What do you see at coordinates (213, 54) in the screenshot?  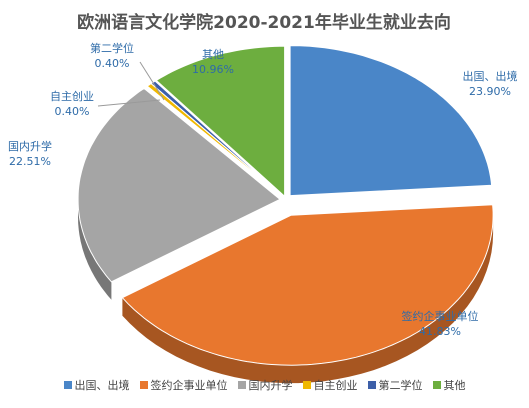 I see `slice-category-label-5: 其他` at bounding box center [213, 54].